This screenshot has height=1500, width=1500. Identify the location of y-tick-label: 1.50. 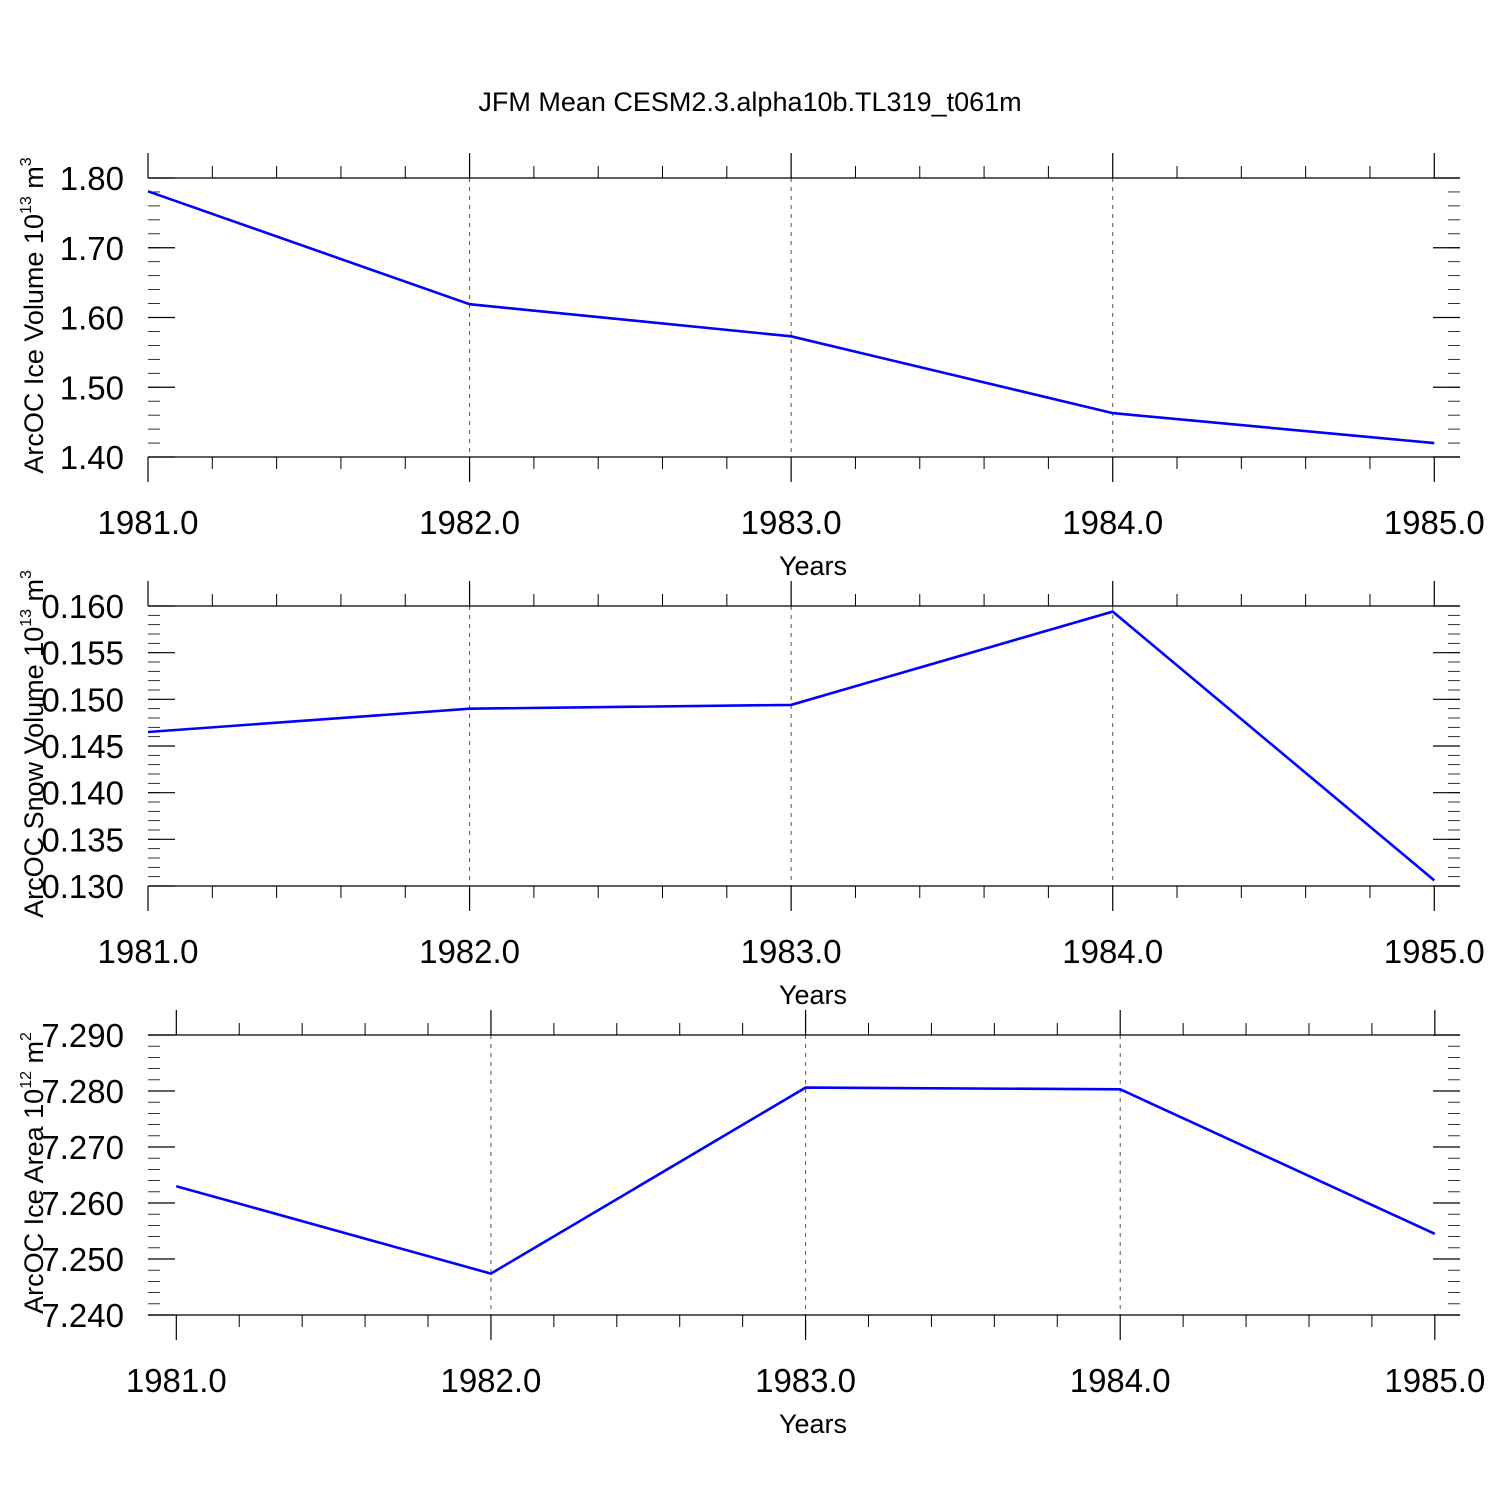
(92, 387).